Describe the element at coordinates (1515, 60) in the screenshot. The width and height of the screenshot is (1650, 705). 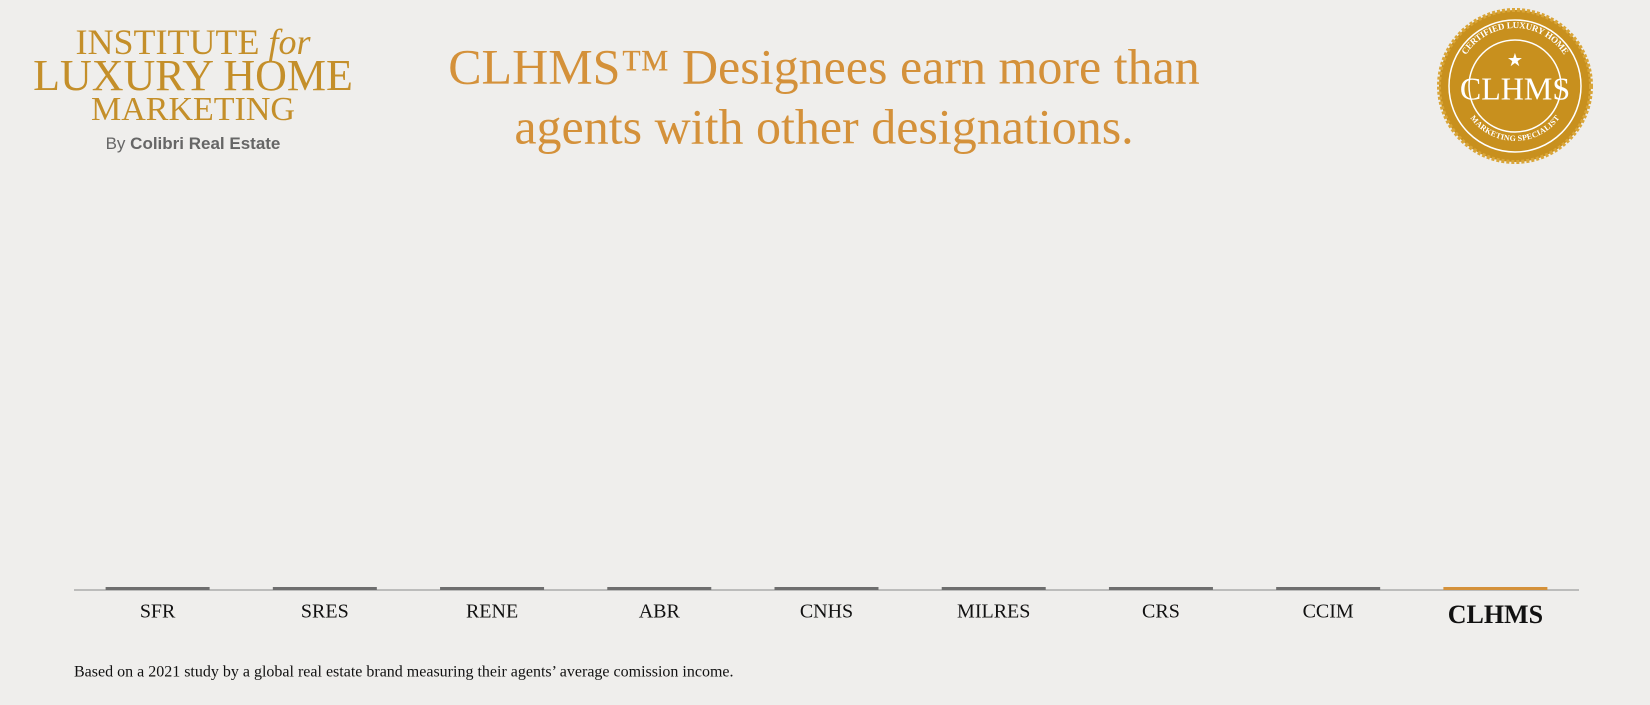
I see `seal-star: ★` at that location.